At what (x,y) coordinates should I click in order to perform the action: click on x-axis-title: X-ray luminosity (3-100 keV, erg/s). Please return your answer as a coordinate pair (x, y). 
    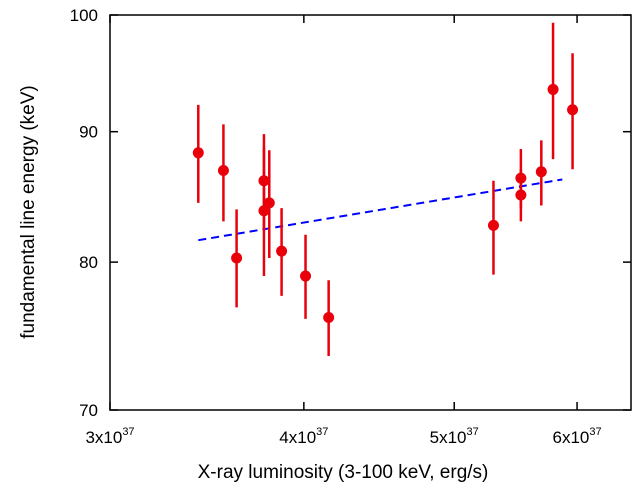
    Looking at the image, I should click on (343, 472).